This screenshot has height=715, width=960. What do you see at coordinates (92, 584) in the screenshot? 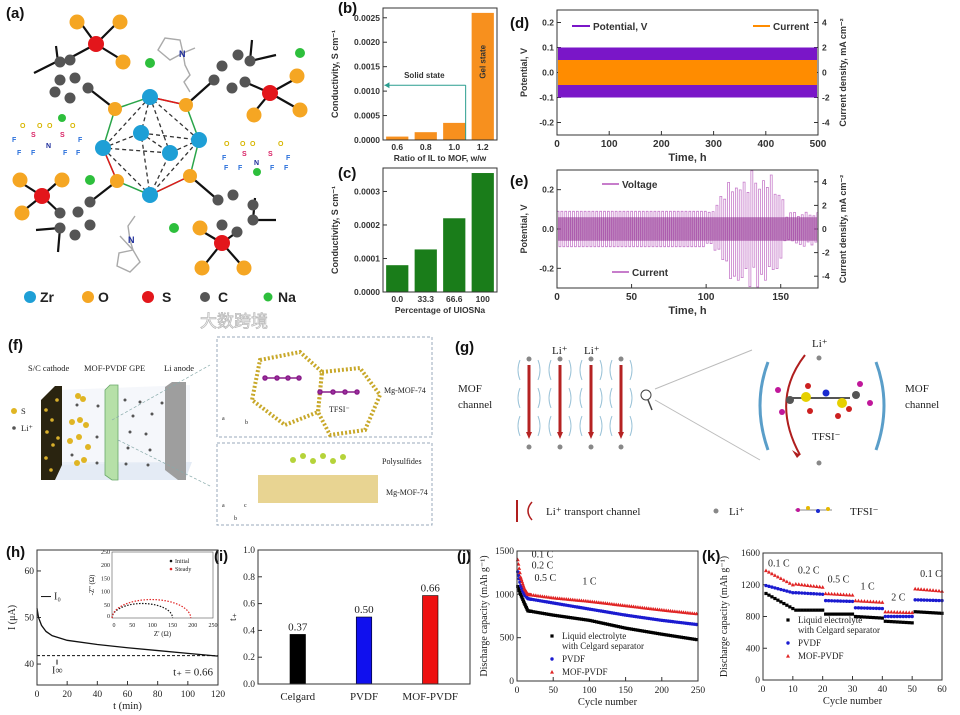
I see `inset-y-axis-label: -Z'' (Ω)` at bounding box center [92, 584].